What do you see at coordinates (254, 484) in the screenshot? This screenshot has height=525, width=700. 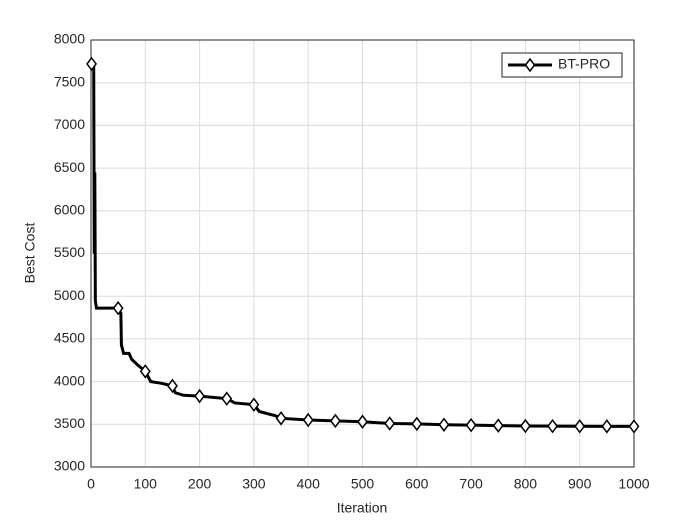 I see `x-tick-label: 300` at bounding box center [254, 484].